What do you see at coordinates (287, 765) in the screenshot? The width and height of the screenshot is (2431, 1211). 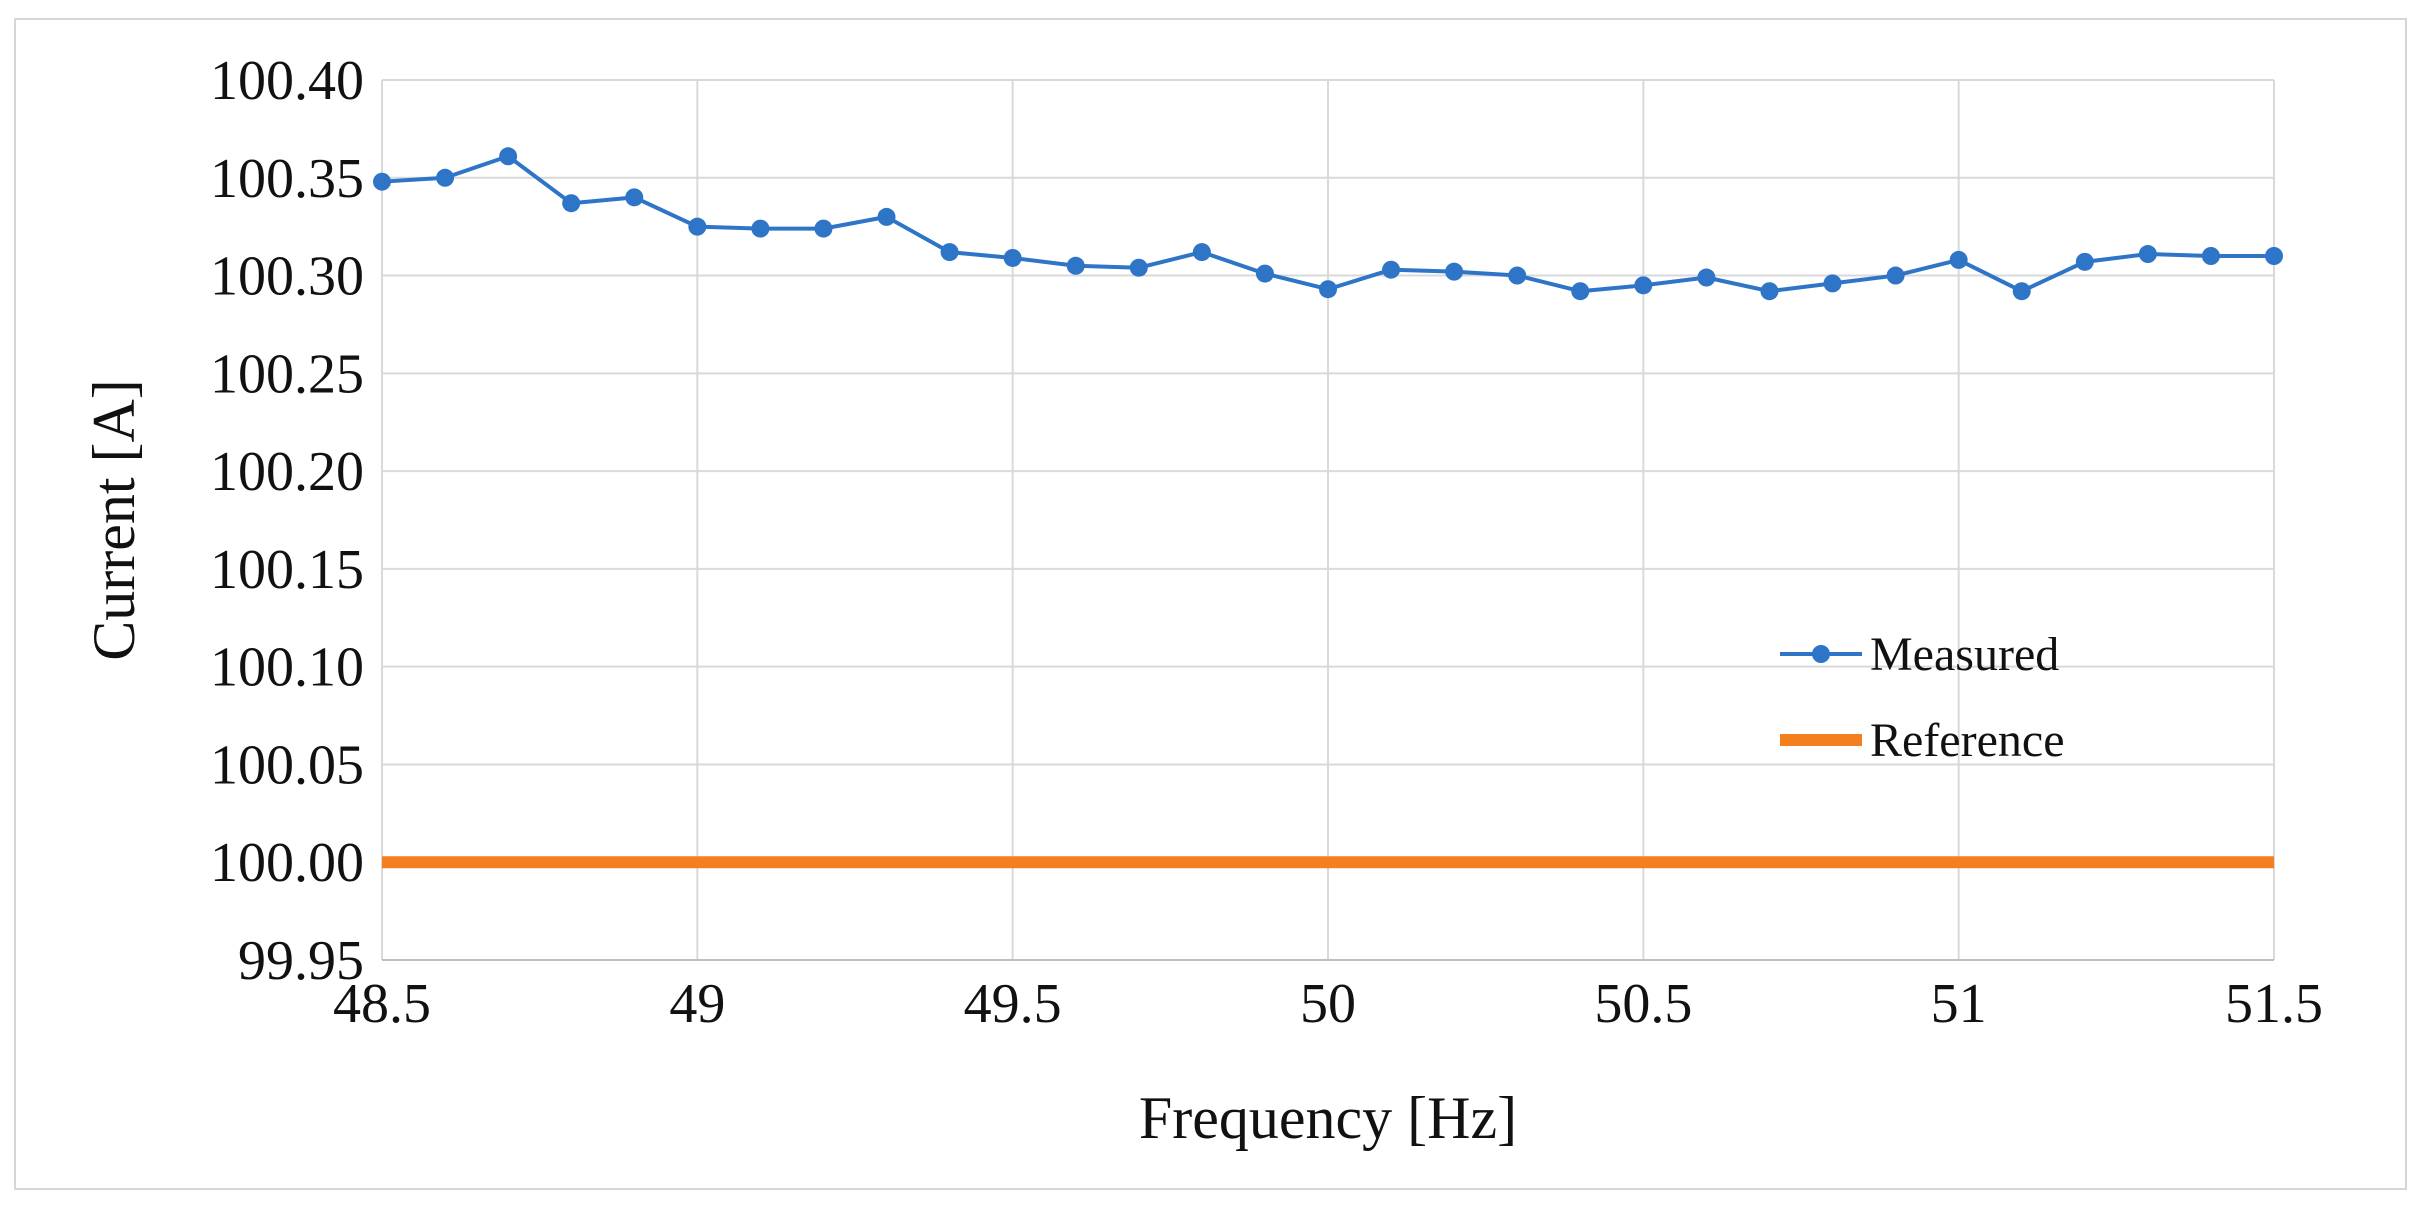 I see `y-tick-label: 100.05` at bounding box center [287, 765].